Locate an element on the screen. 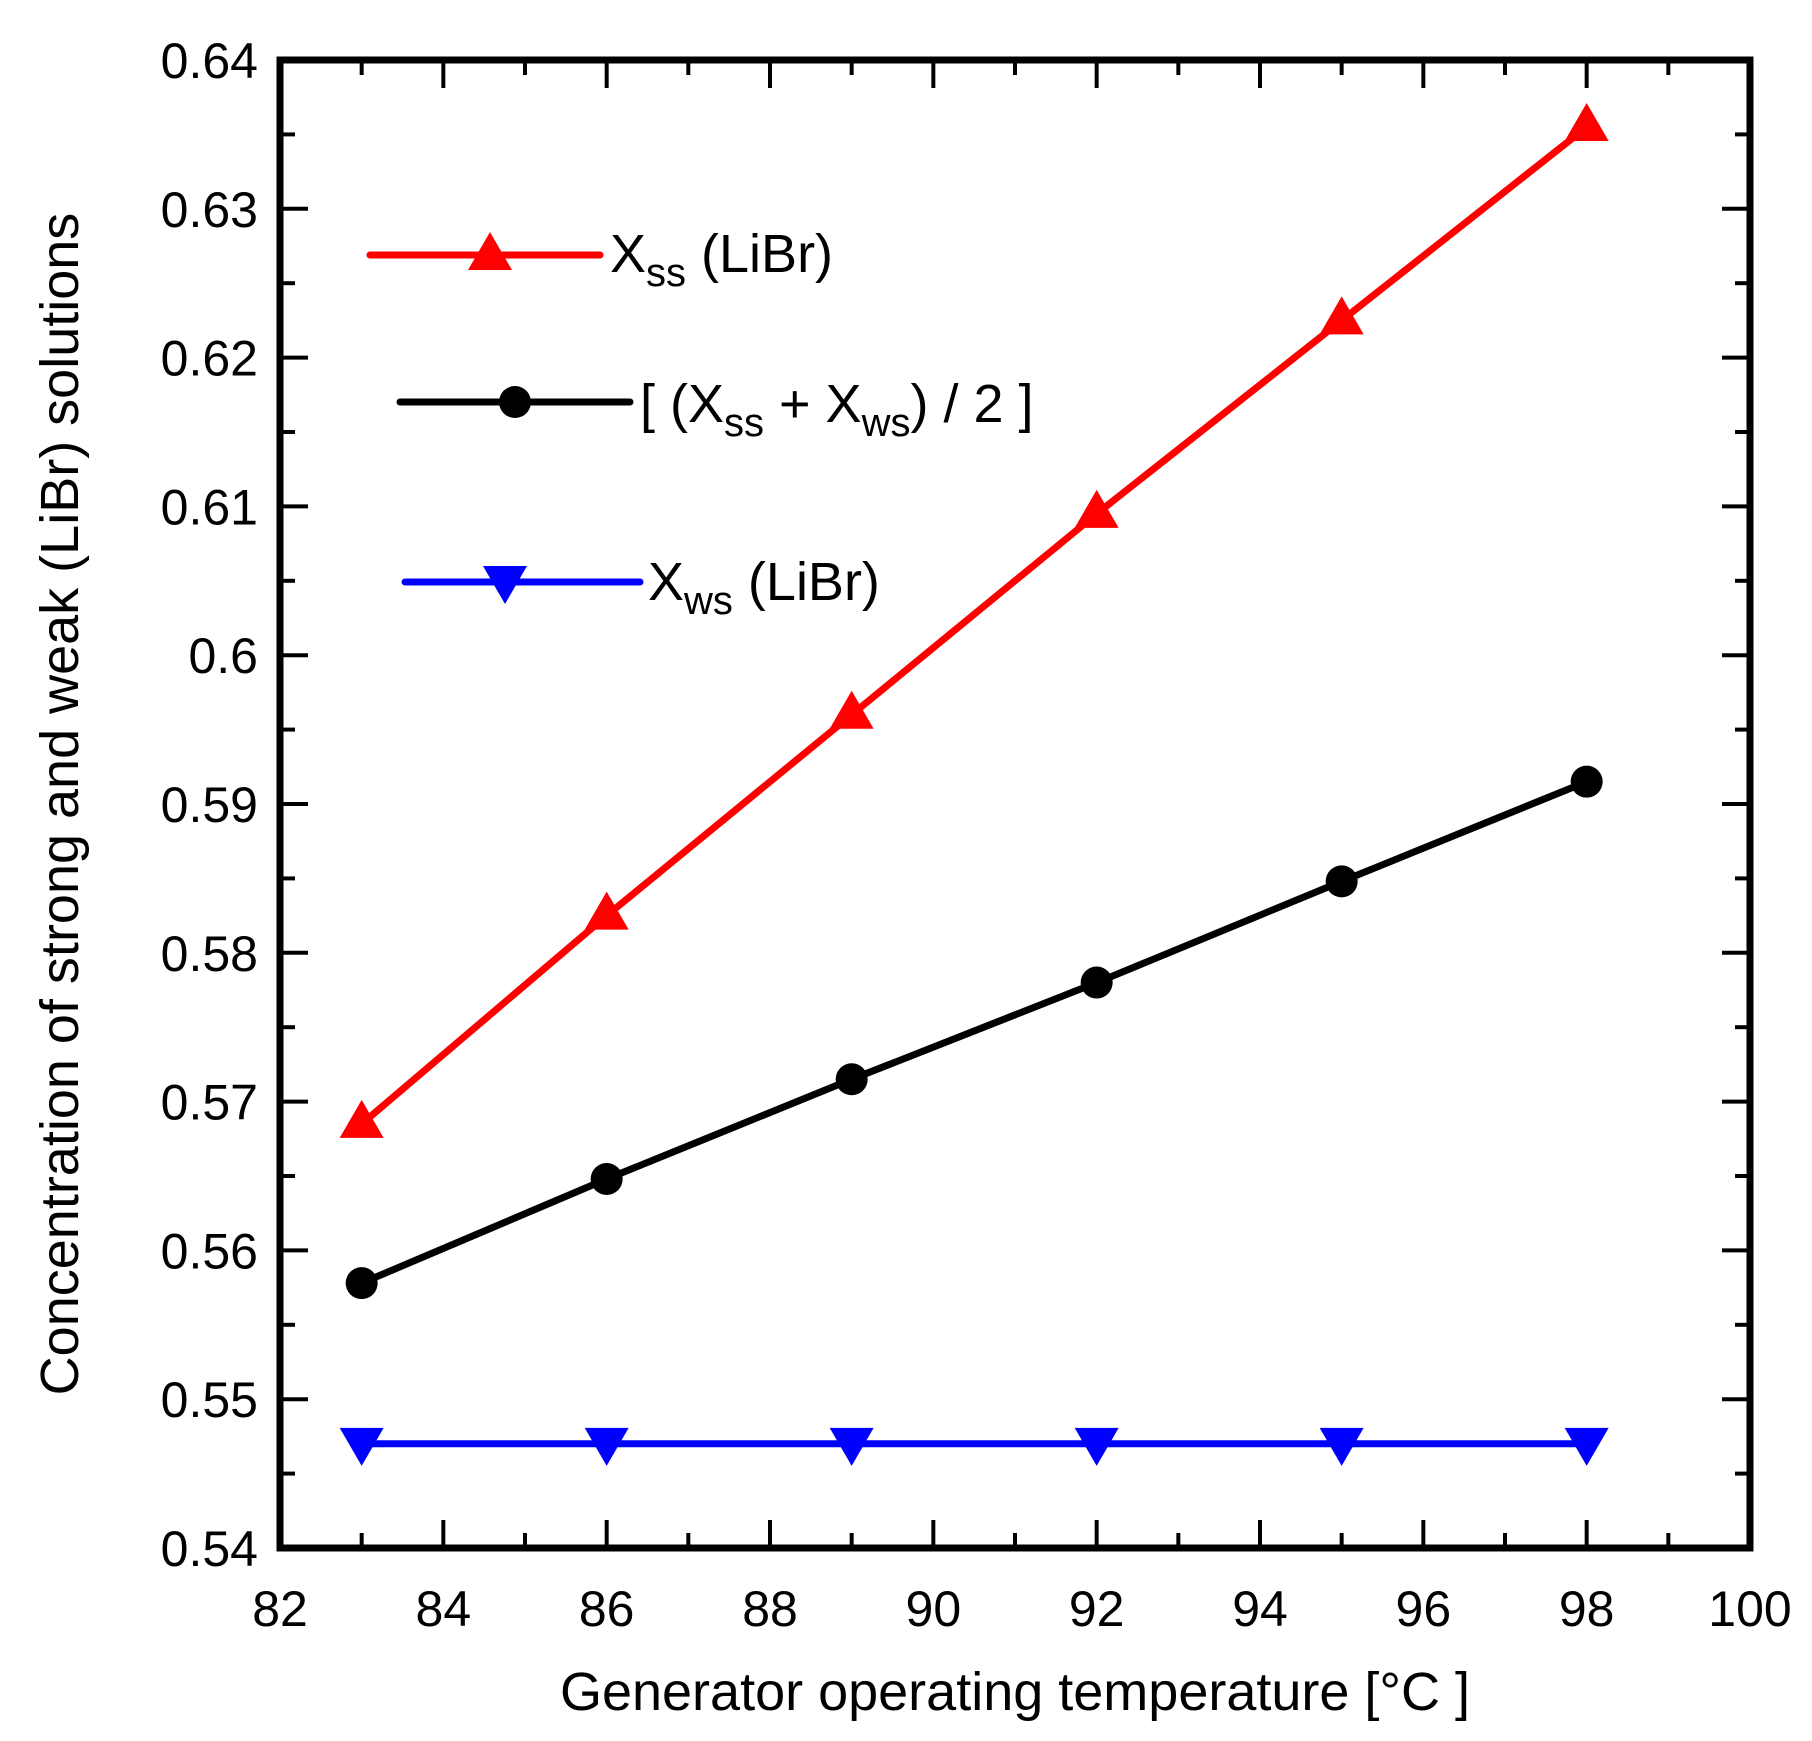  legend-marker-xss is located at coordinates (490, 251).